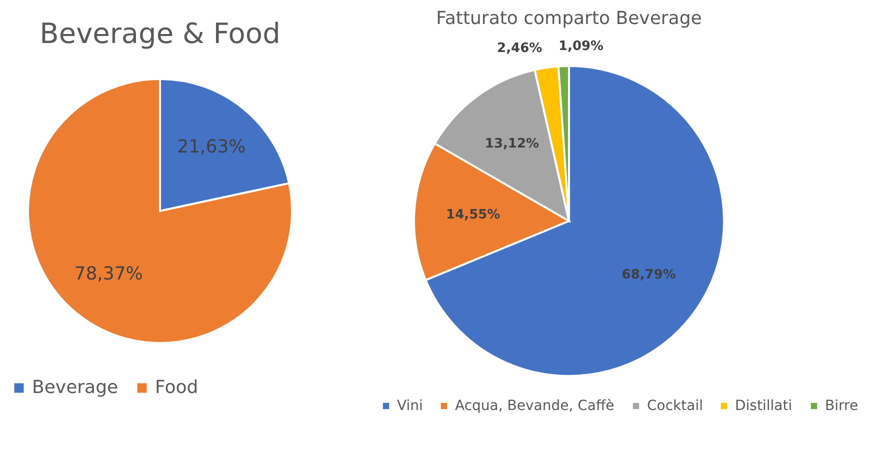  I want to click on data-label: 14,55%, so click(473, 215).